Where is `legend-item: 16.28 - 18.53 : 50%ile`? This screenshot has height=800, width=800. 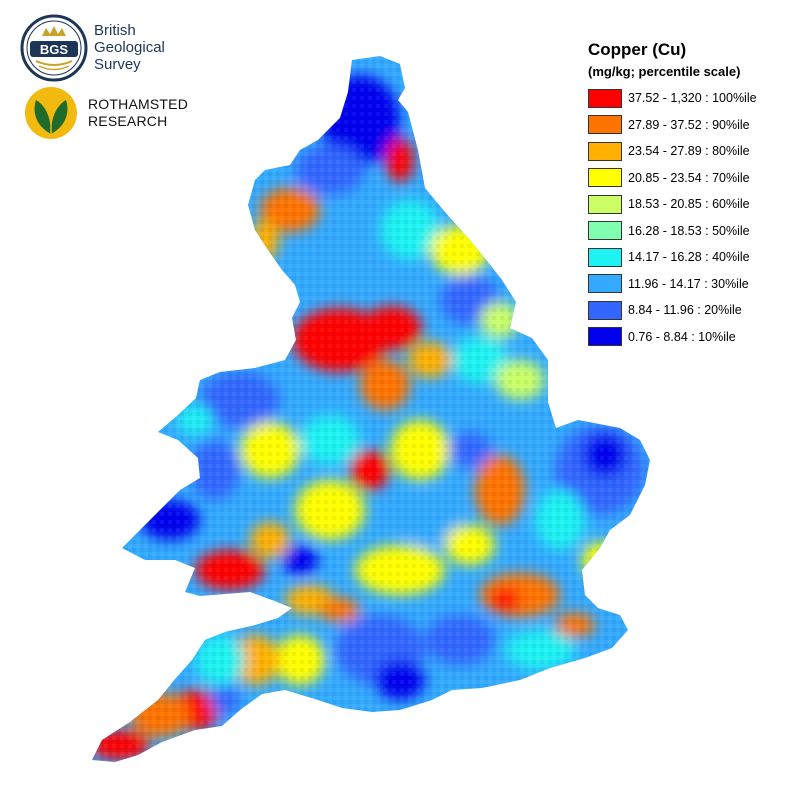
legend-item: 16.28 - 18.53 : 50%ile is located at coordinates (690, 231).